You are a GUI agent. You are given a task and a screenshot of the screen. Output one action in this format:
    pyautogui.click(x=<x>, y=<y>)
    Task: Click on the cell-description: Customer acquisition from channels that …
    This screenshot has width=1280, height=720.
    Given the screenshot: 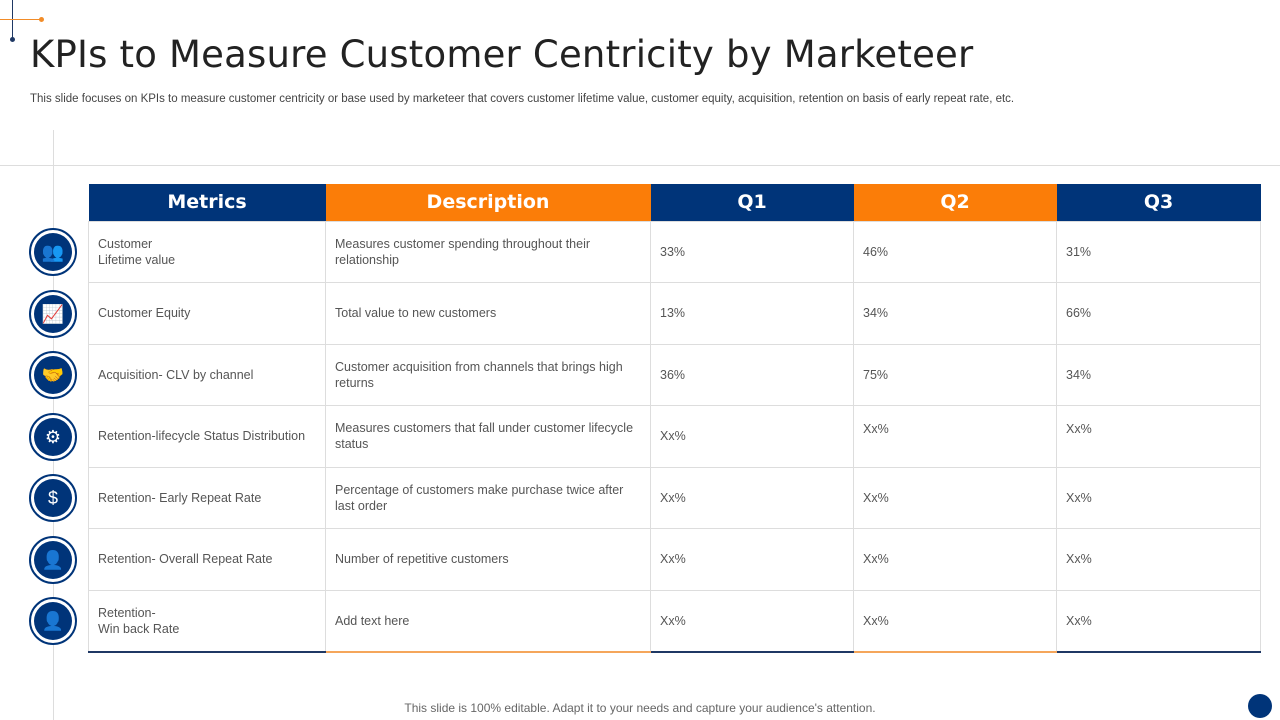 What is the action you would take?
    pyautogui.click(x=488, y=374)
    